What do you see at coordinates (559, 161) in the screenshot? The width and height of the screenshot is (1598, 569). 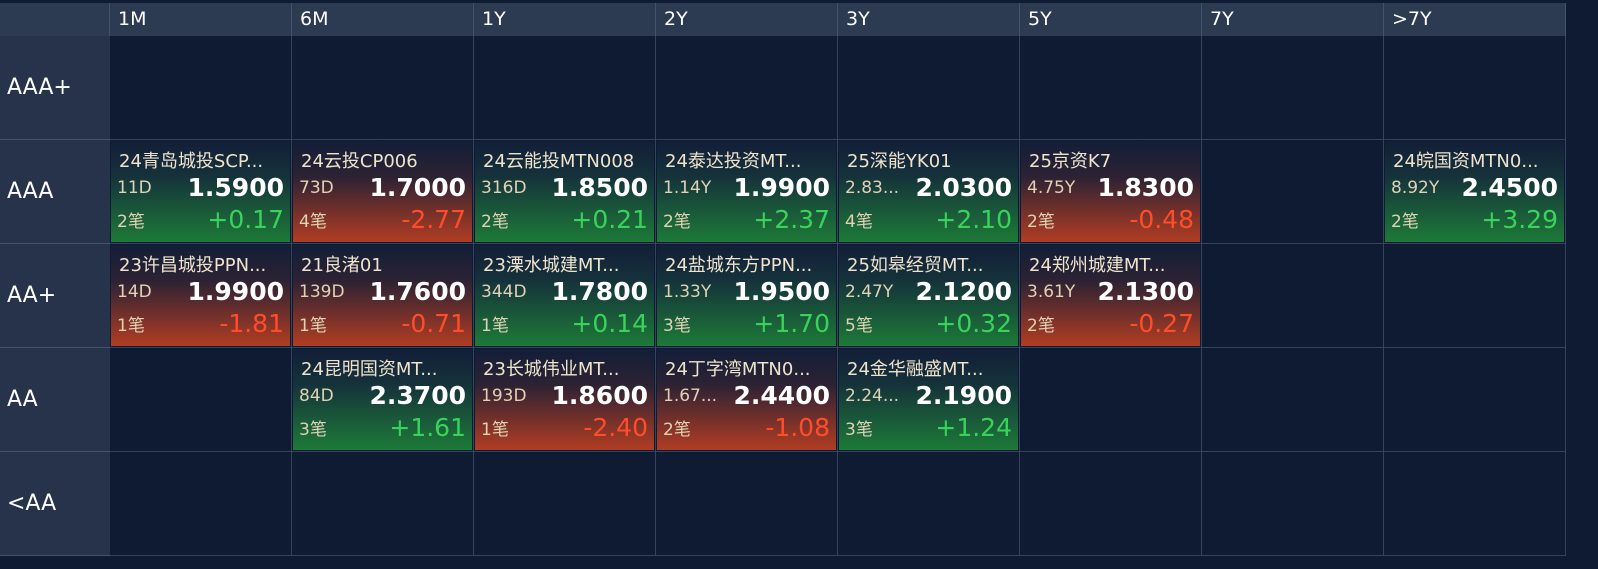 I see `bond-name: 24云能投MTN008` at bounding box center [559, 161].